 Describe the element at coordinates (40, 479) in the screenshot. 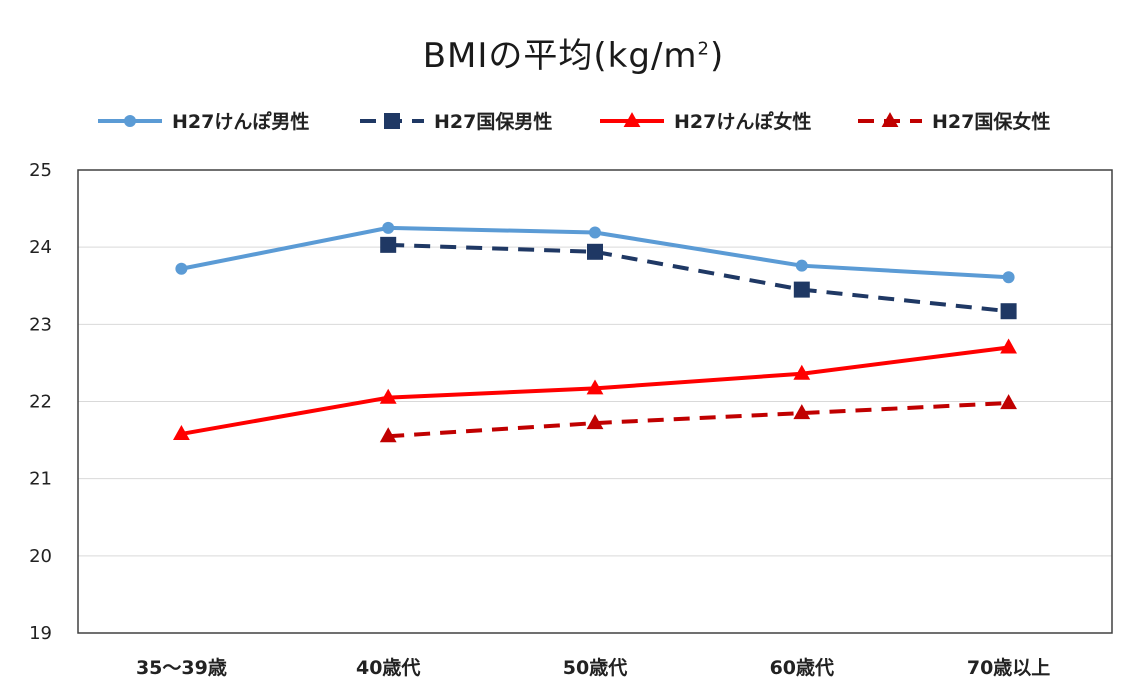

I see `y-tick-label: 21` at that location.